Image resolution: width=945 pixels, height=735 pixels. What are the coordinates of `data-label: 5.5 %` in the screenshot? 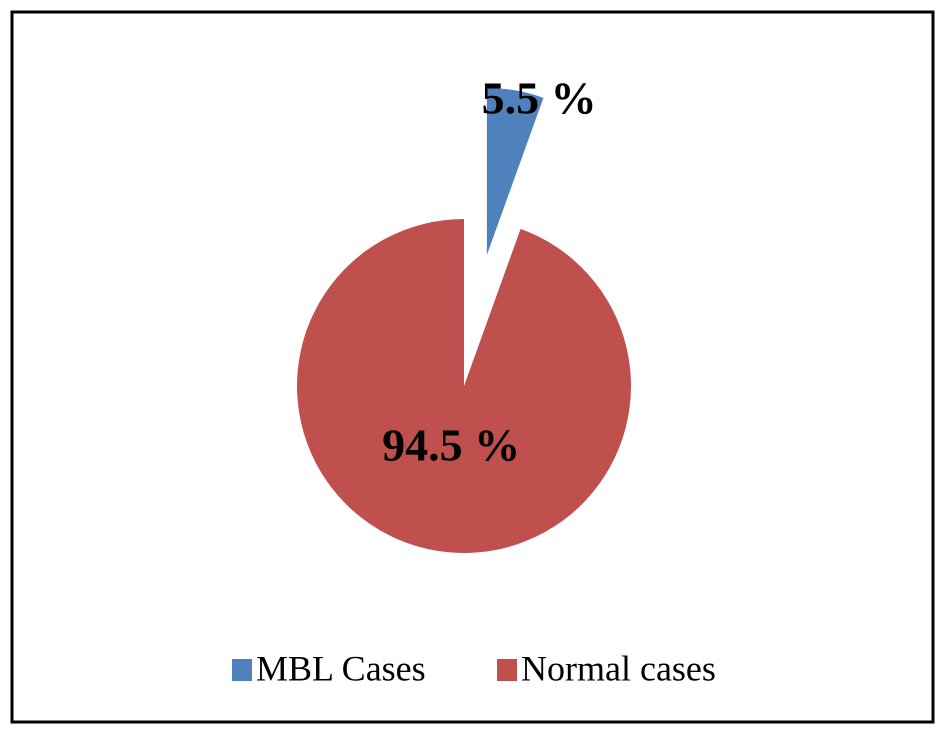 It's located at (539, 97).